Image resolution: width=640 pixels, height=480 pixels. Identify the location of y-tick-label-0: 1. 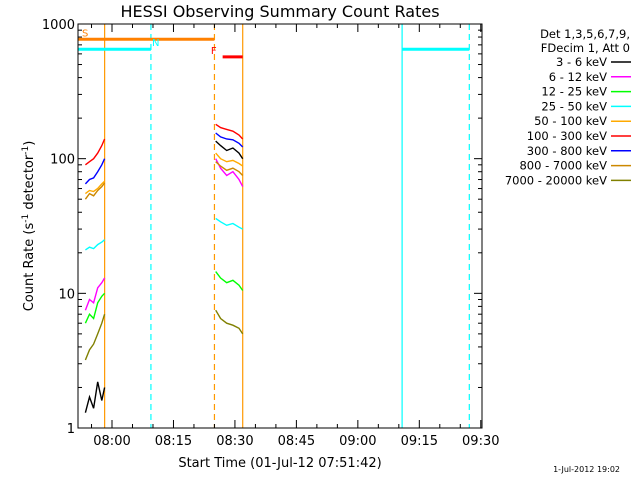
(71, 429).